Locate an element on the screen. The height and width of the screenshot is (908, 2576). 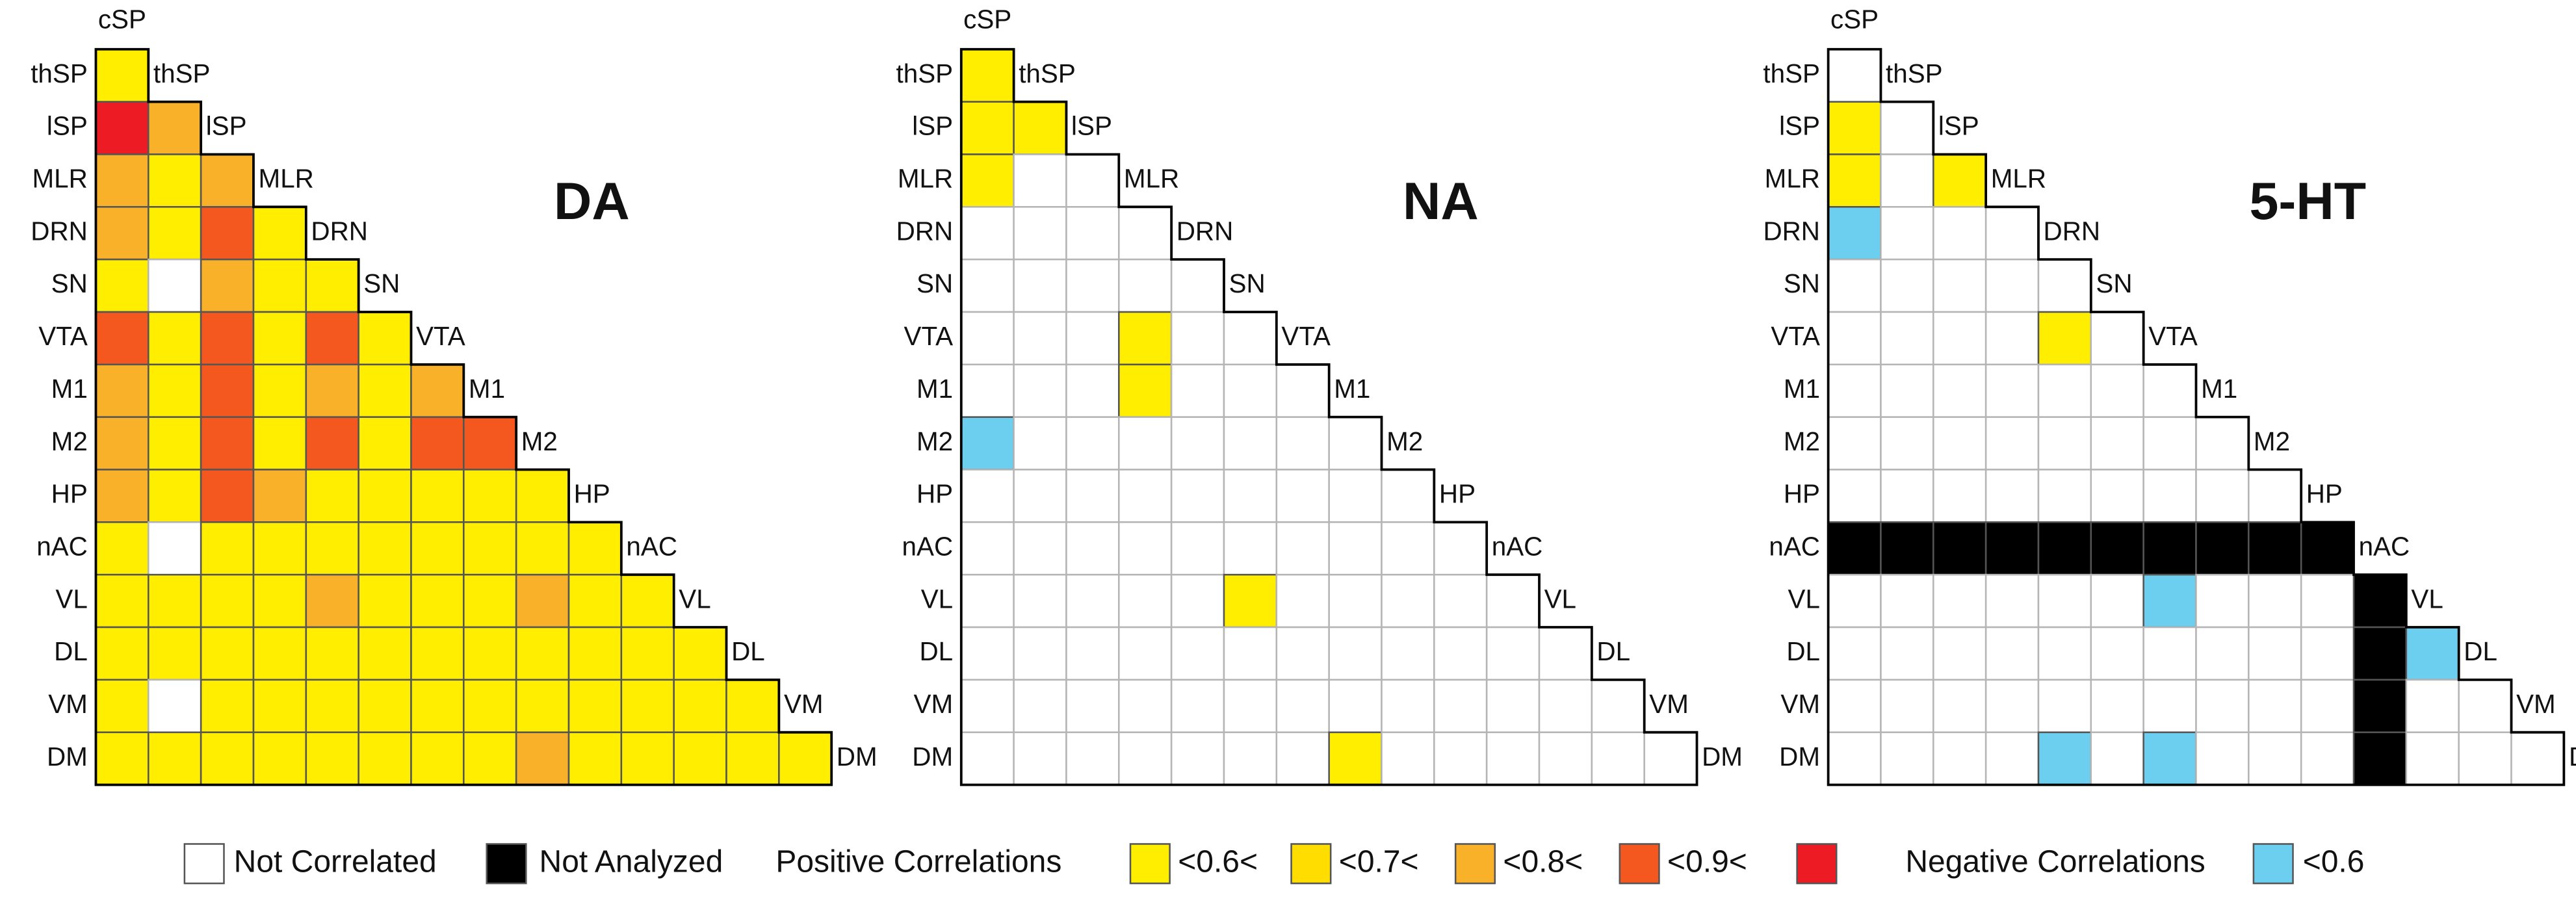
diagonal-label: thSP is located at coordinates (1915, 73).